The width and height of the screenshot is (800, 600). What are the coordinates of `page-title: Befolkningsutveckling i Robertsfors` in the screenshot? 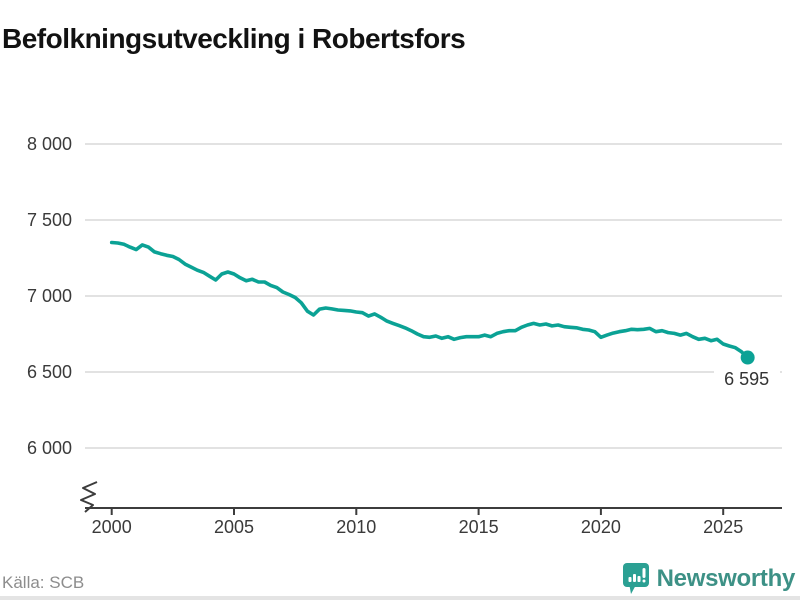 It's located at (234, 38).